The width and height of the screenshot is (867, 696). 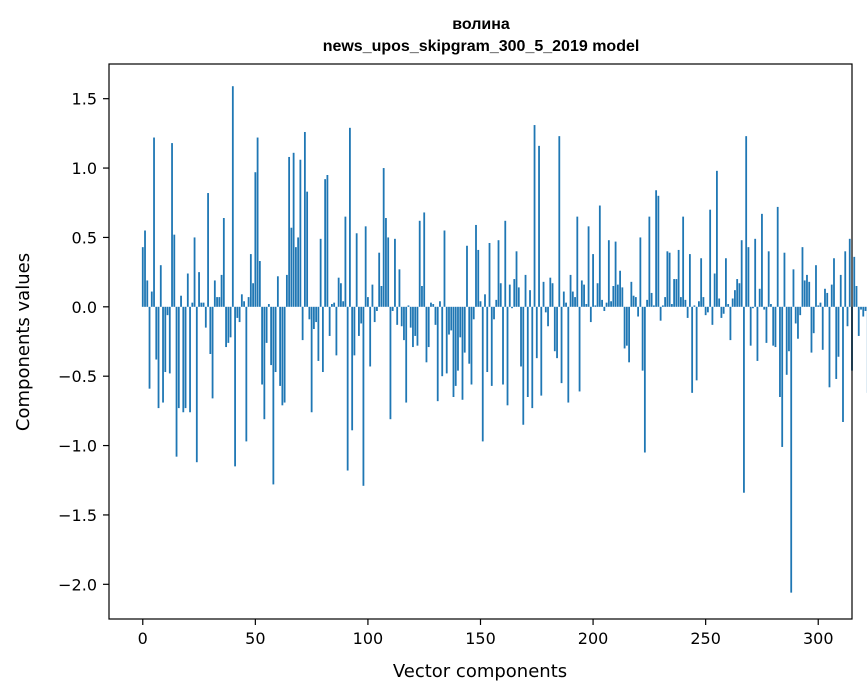 What do you see at coordinates (705, 638) in the screenshot?
I see `x-tick-label-250: 250` at bounding box center [705, 638].